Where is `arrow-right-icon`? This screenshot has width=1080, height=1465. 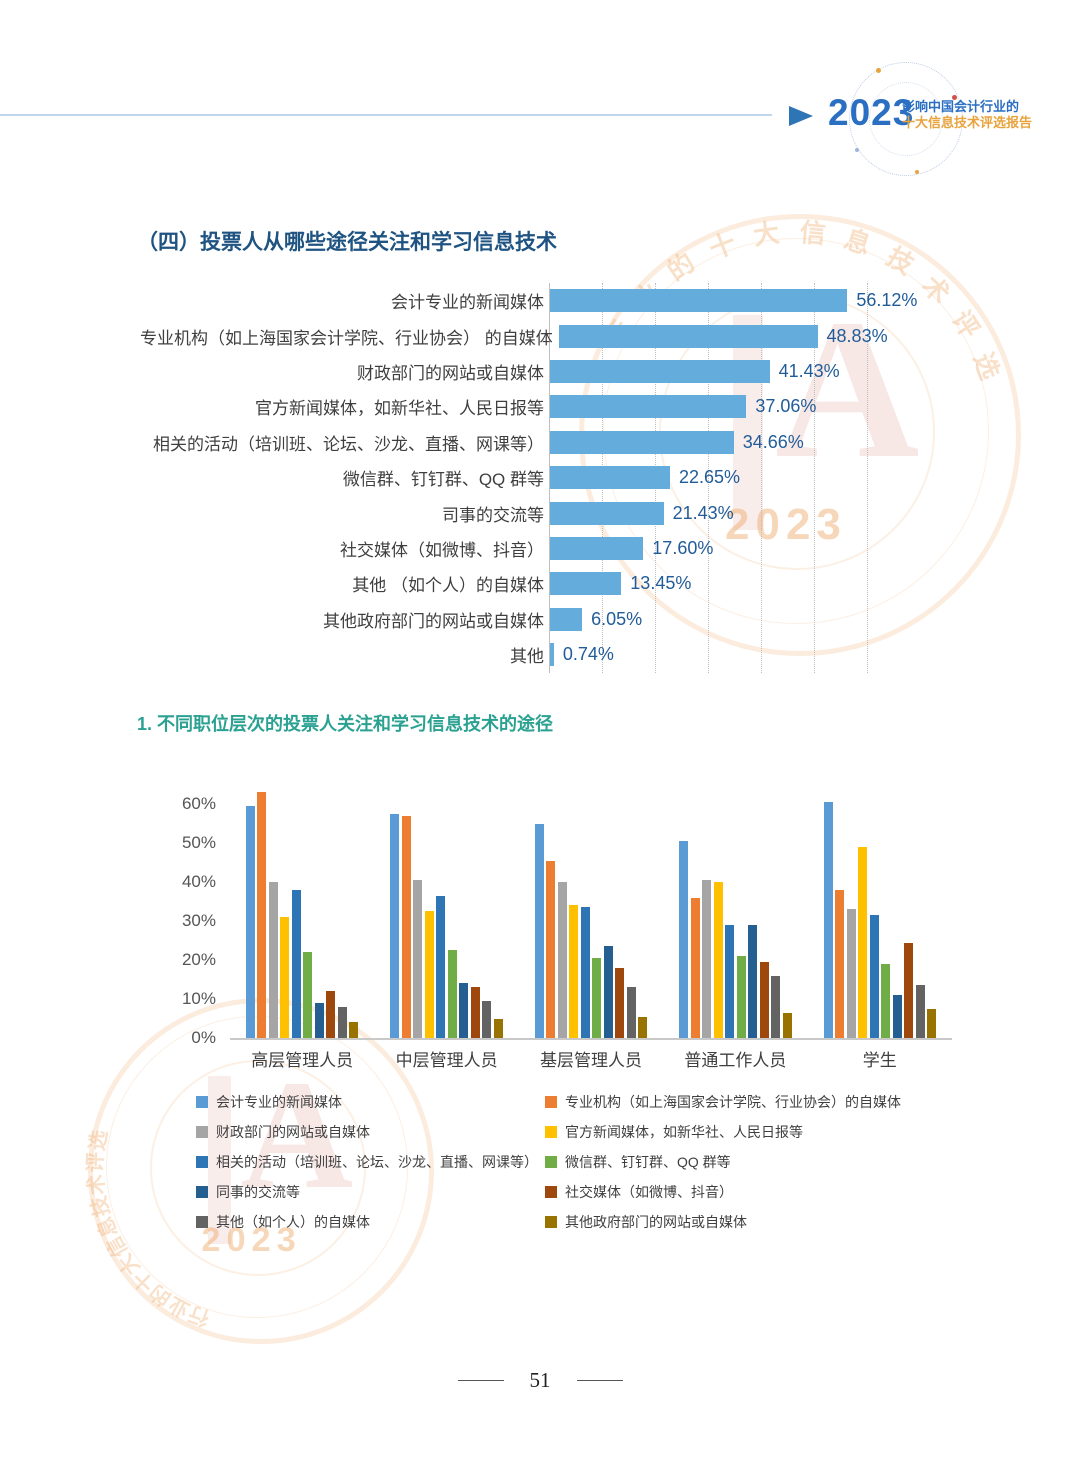 arrow-right-icon is located at coordinates (801, 116).